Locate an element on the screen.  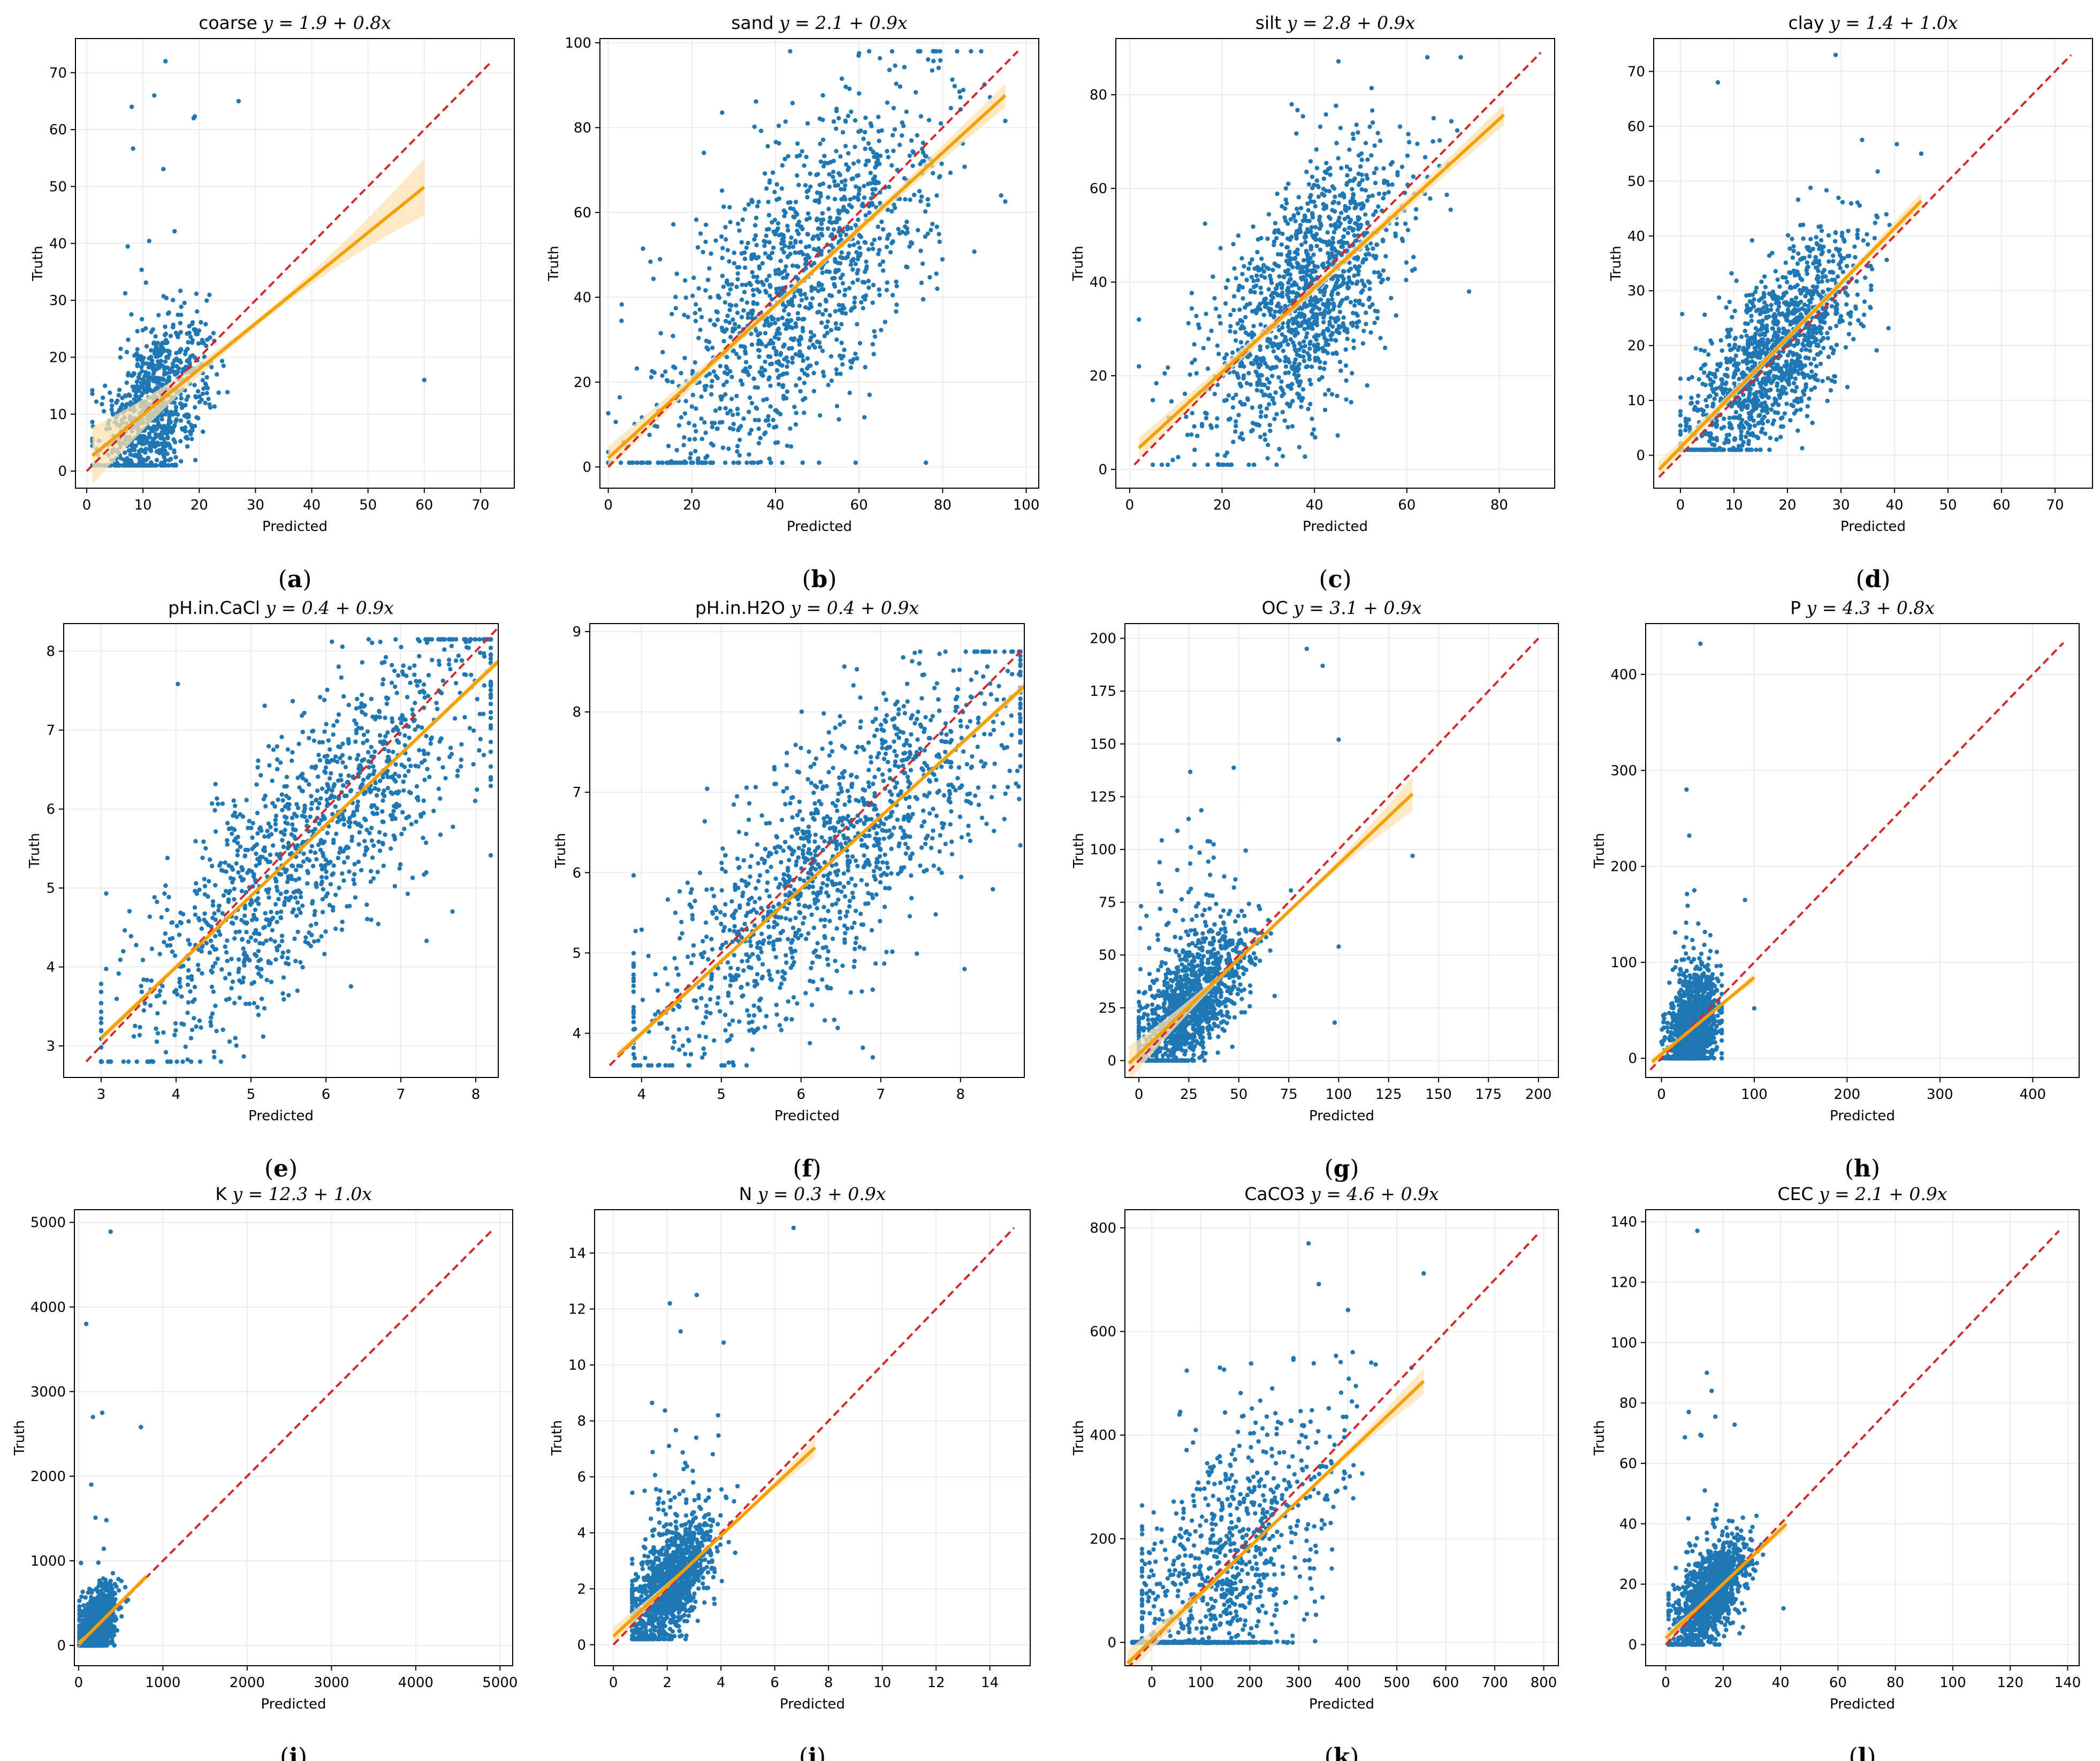
y-tick-label: 40 is located at coordinates (58, 244).